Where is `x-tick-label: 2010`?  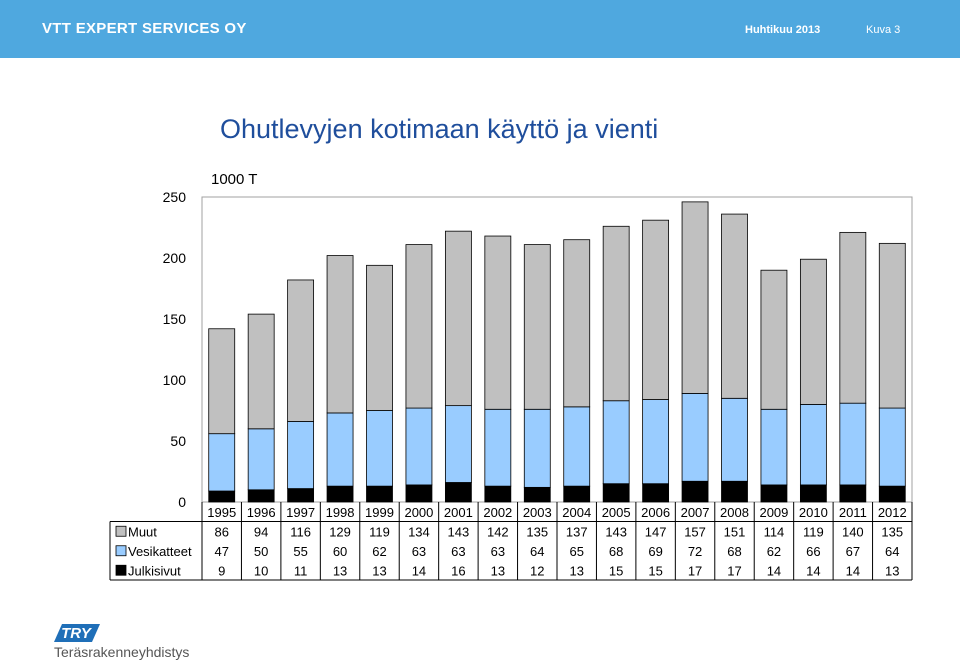 x-tick-label: 2010 is located at coordinates (813, 512).